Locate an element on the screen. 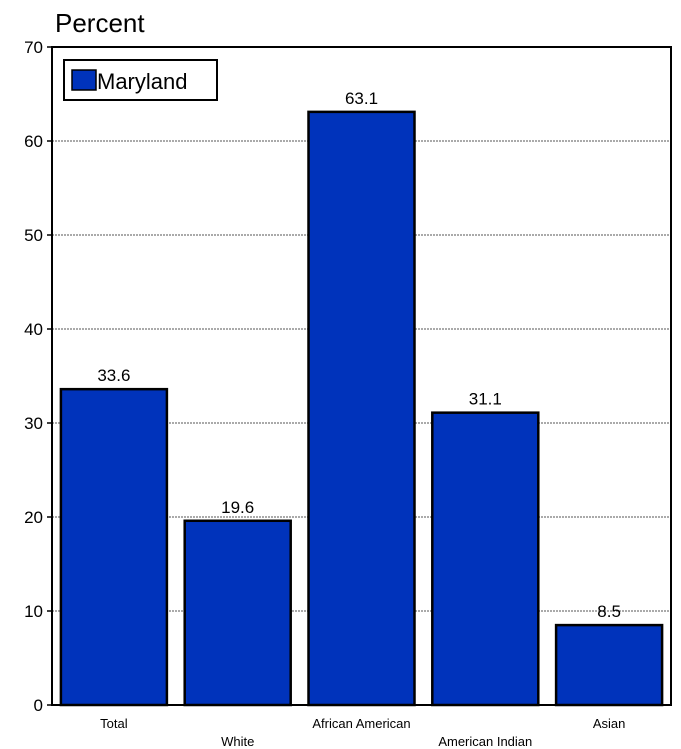  y-axis-label: Percent is located at coordinates (100, 23).